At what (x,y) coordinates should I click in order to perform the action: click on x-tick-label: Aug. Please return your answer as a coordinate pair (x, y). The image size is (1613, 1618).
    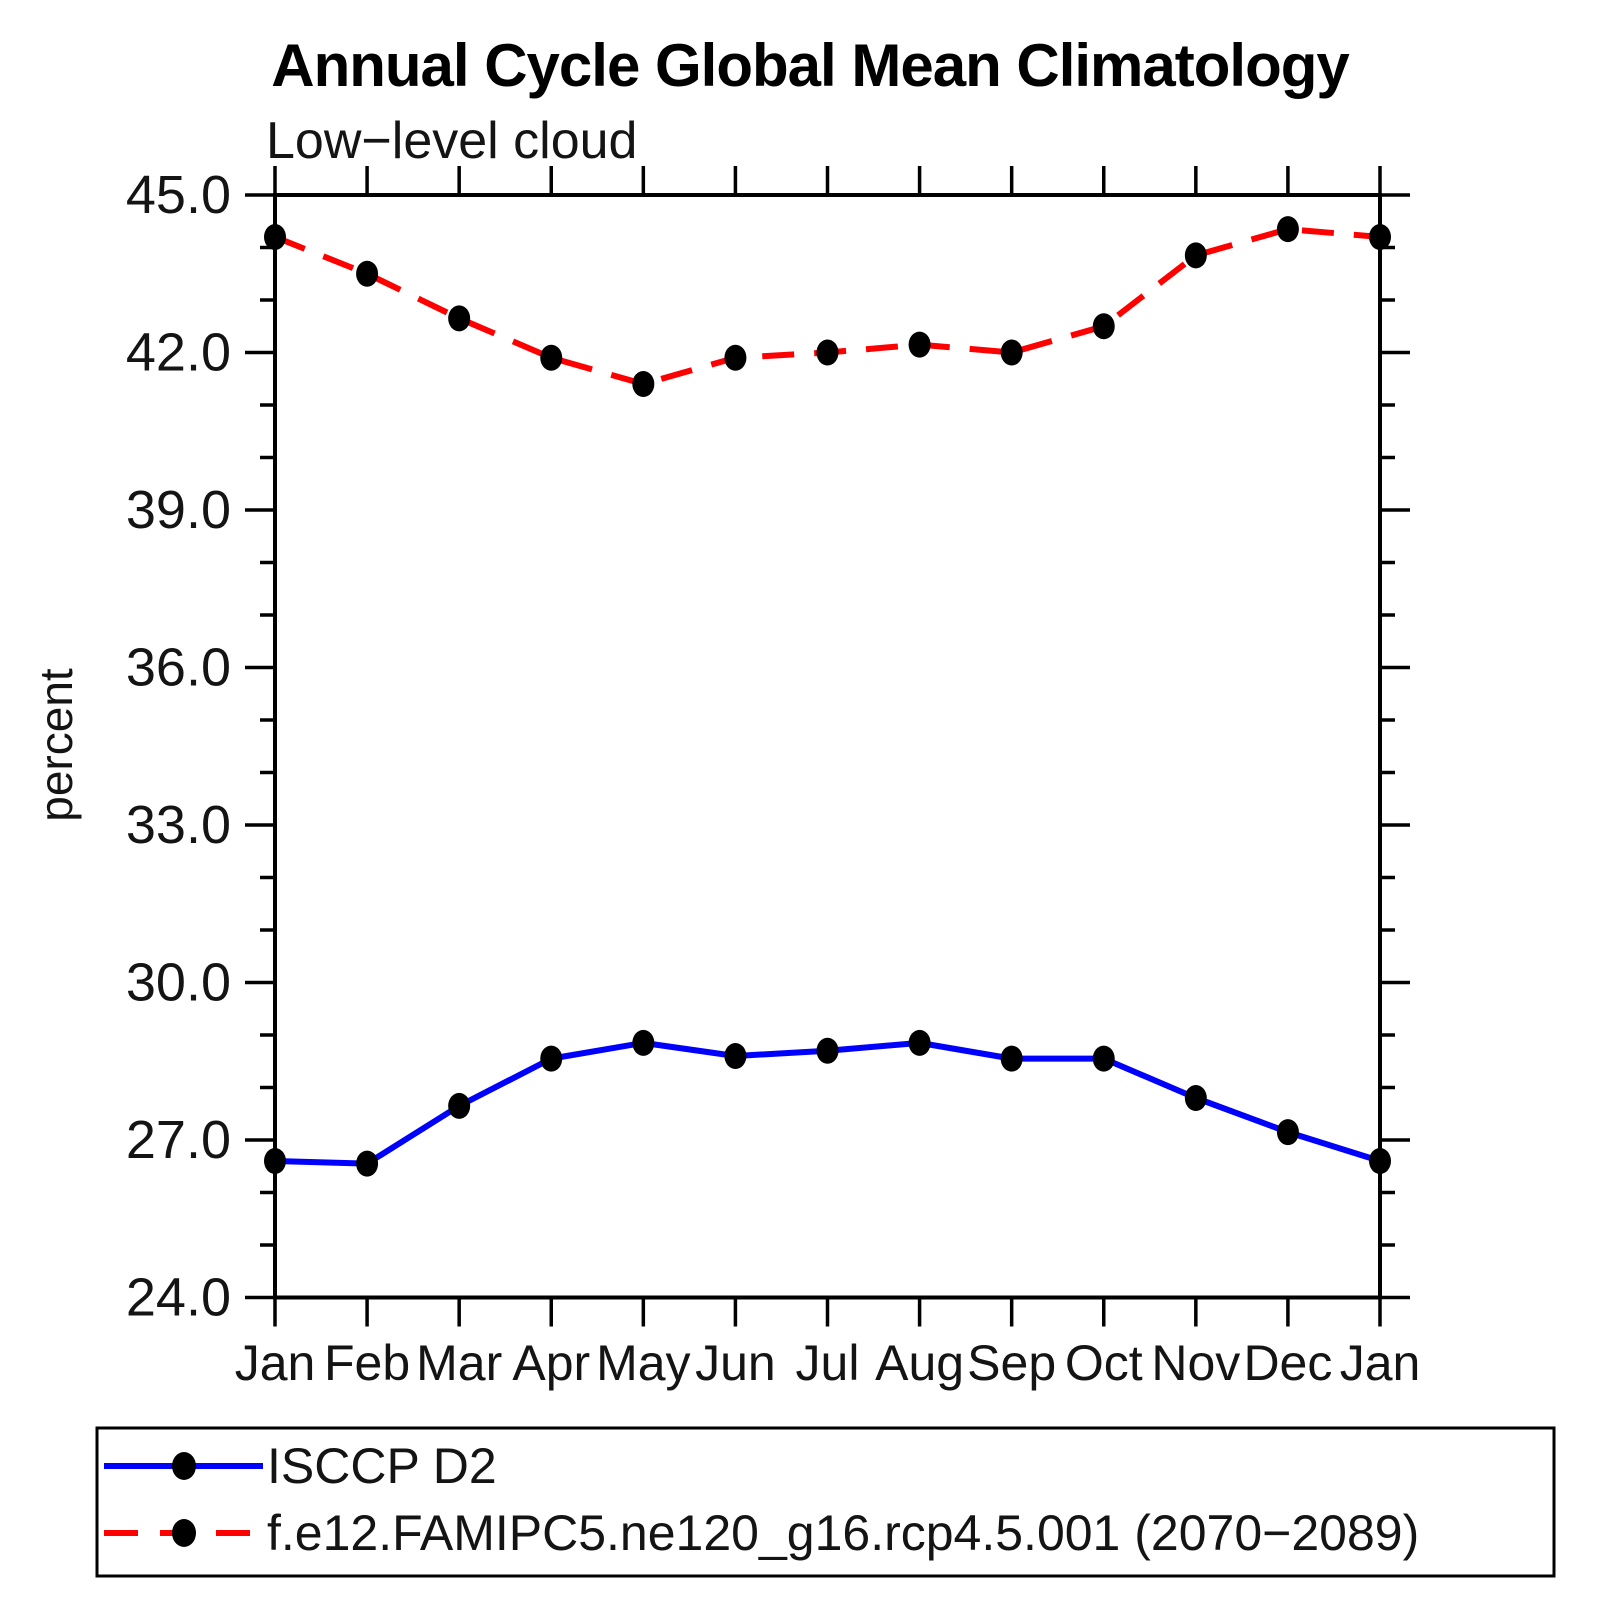
    Looking at the image, I should click on (919, 1363).